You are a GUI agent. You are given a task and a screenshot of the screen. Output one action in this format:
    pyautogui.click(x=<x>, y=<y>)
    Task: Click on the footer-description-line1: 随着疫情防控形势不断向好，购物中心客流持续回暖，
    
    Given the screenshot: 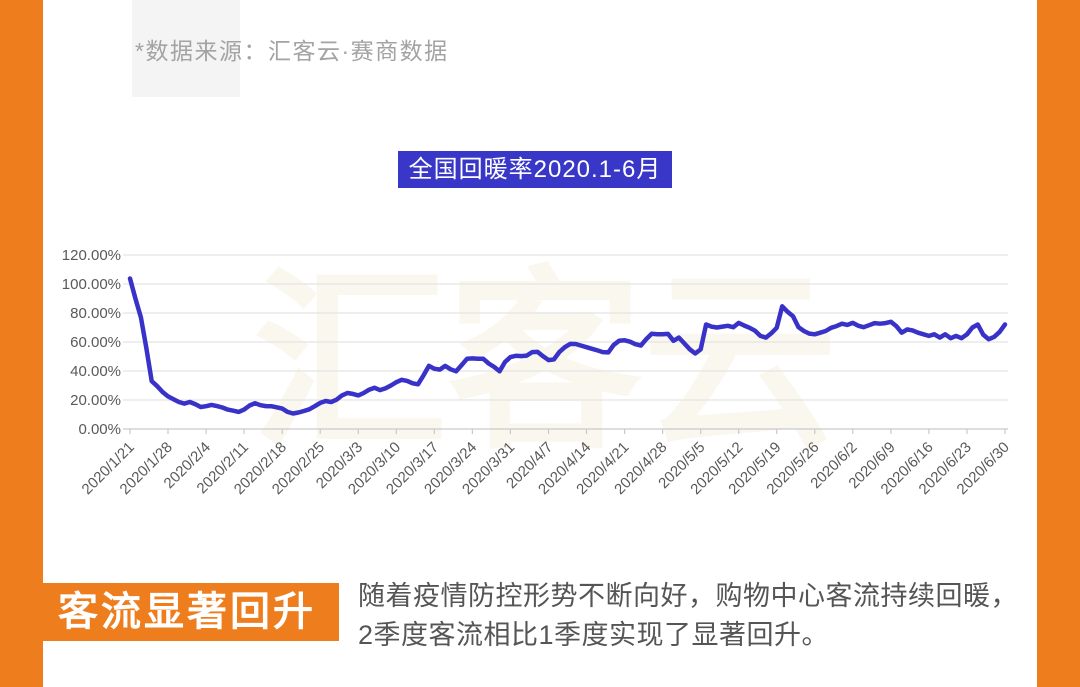 What is the action you would take?
    pyautogui.click(x=688, y=596)
    